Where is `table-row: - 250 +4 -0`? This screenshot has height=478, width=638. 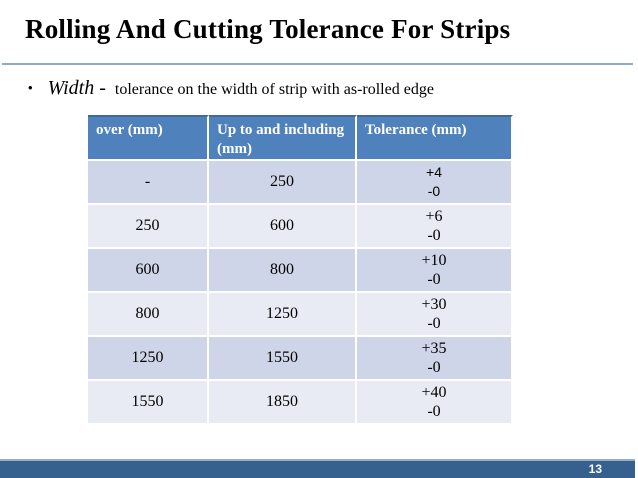 table-row: - 250 +4 -0 is located at coordinates (300, 183).